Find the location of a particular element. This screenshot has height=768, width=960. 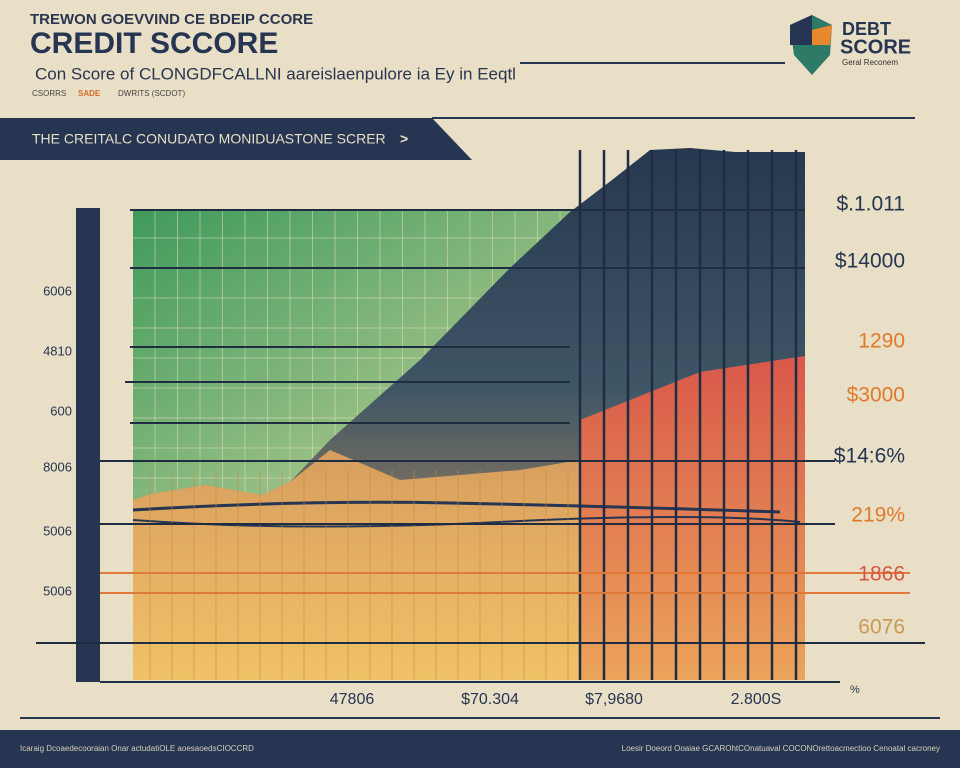

left-label: 8006 is located at coordinates (57, 466).